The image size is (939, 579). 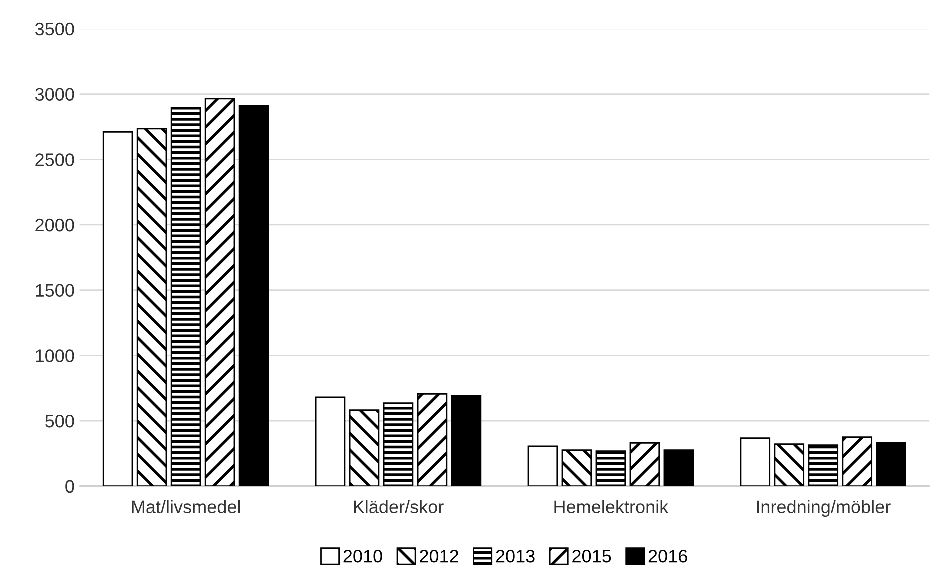 What do you see at coordinates (70, 487) in the screenshot?
I see `y-tick-label: 0` at bounding box center [70, 487].